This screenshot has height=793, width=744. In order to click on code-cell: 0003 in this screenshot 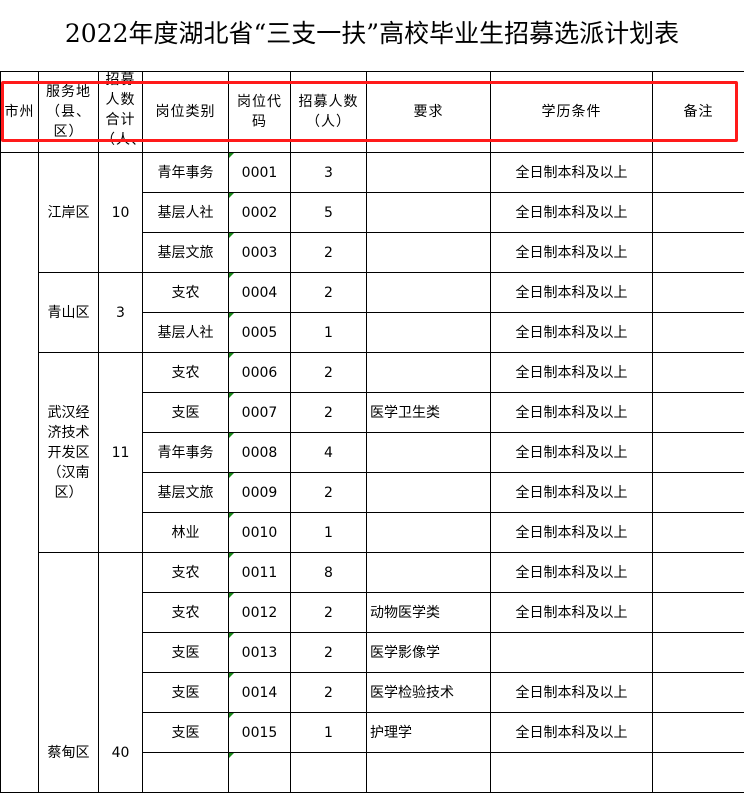, I will do `click(260, 253)`.